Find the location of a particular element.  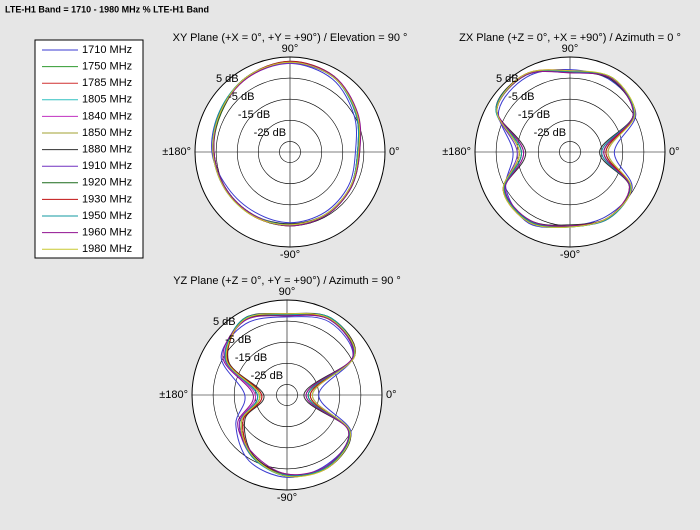

legend-label: 1980 MHz is located at coordinates (107, 249).